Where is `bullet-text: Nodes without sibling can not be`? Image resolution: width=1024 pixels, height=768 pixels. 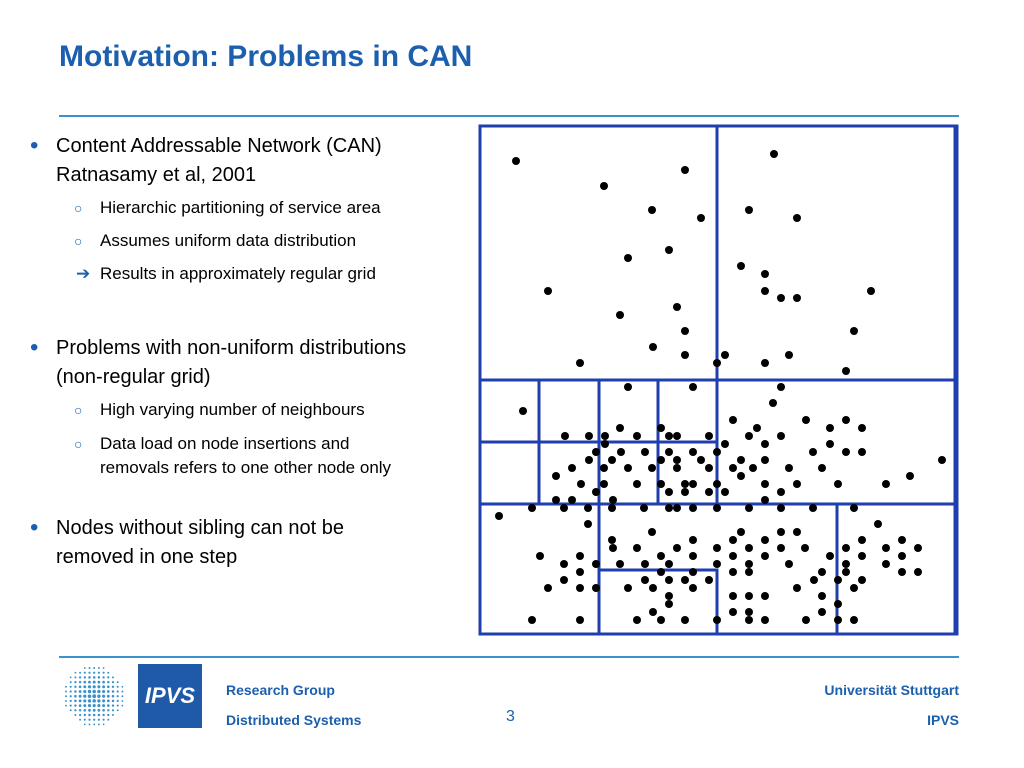 bullet-text: Nodes without sibling can not be is located at coordinates (200, 528).